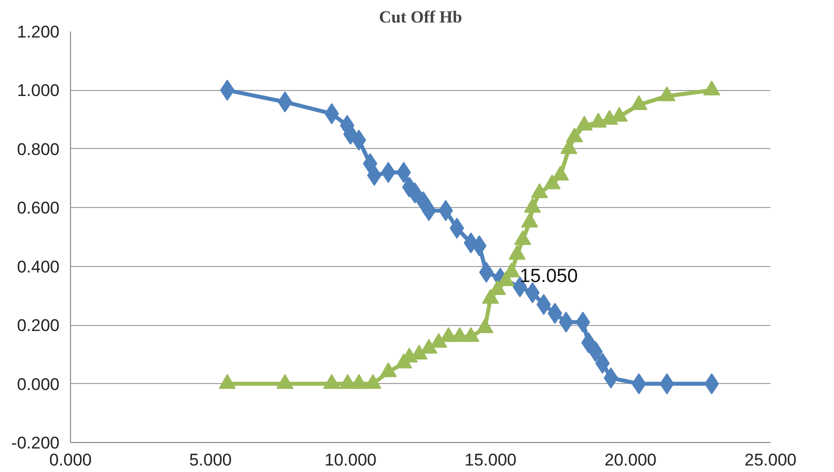 This screenshot has width=834, height=472. Describe the element at coordinates (70, 460) in the screenshot. I see `x-tick-label: 0.000` at that location.